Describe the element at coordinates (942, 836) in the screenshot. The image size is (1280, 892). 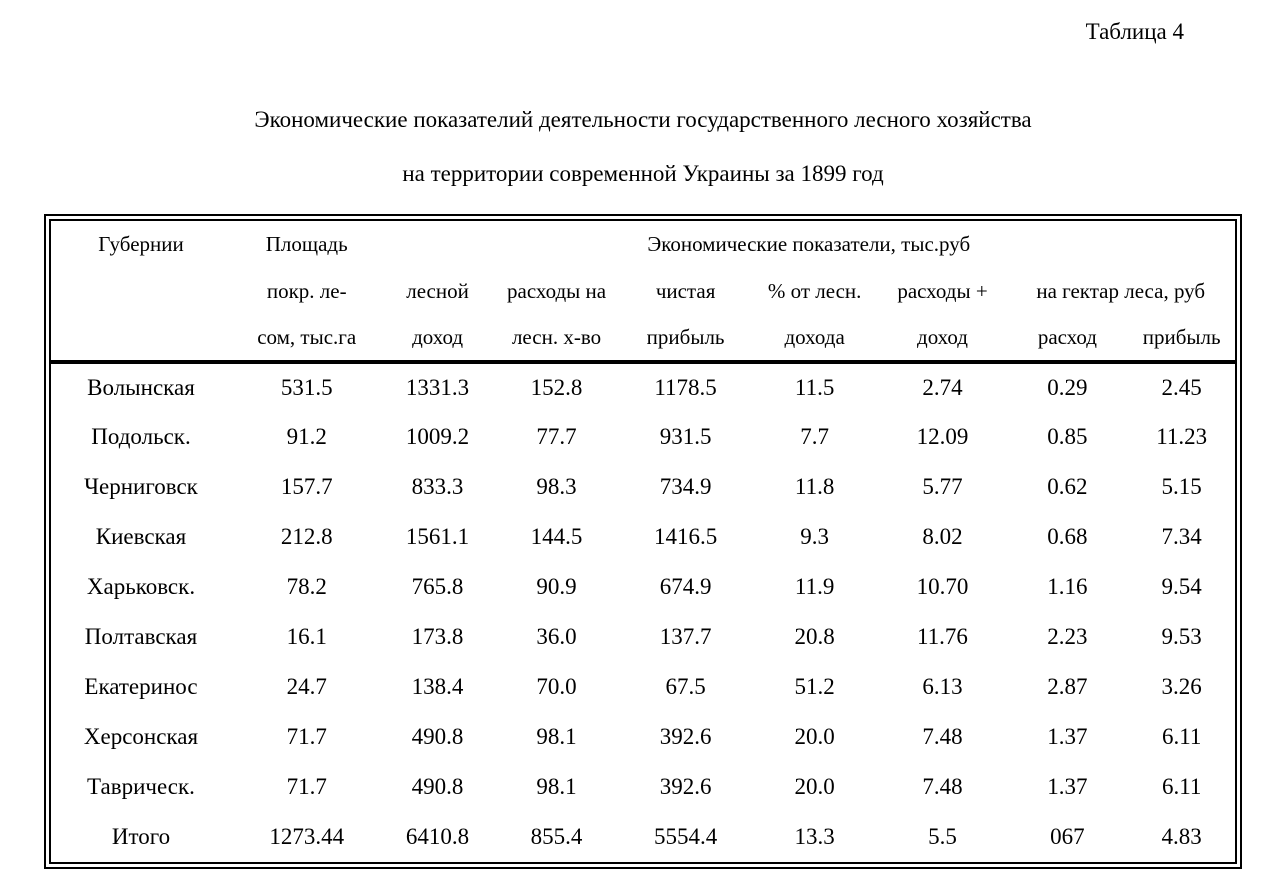
I see `value-cell: 5.5` at that location.